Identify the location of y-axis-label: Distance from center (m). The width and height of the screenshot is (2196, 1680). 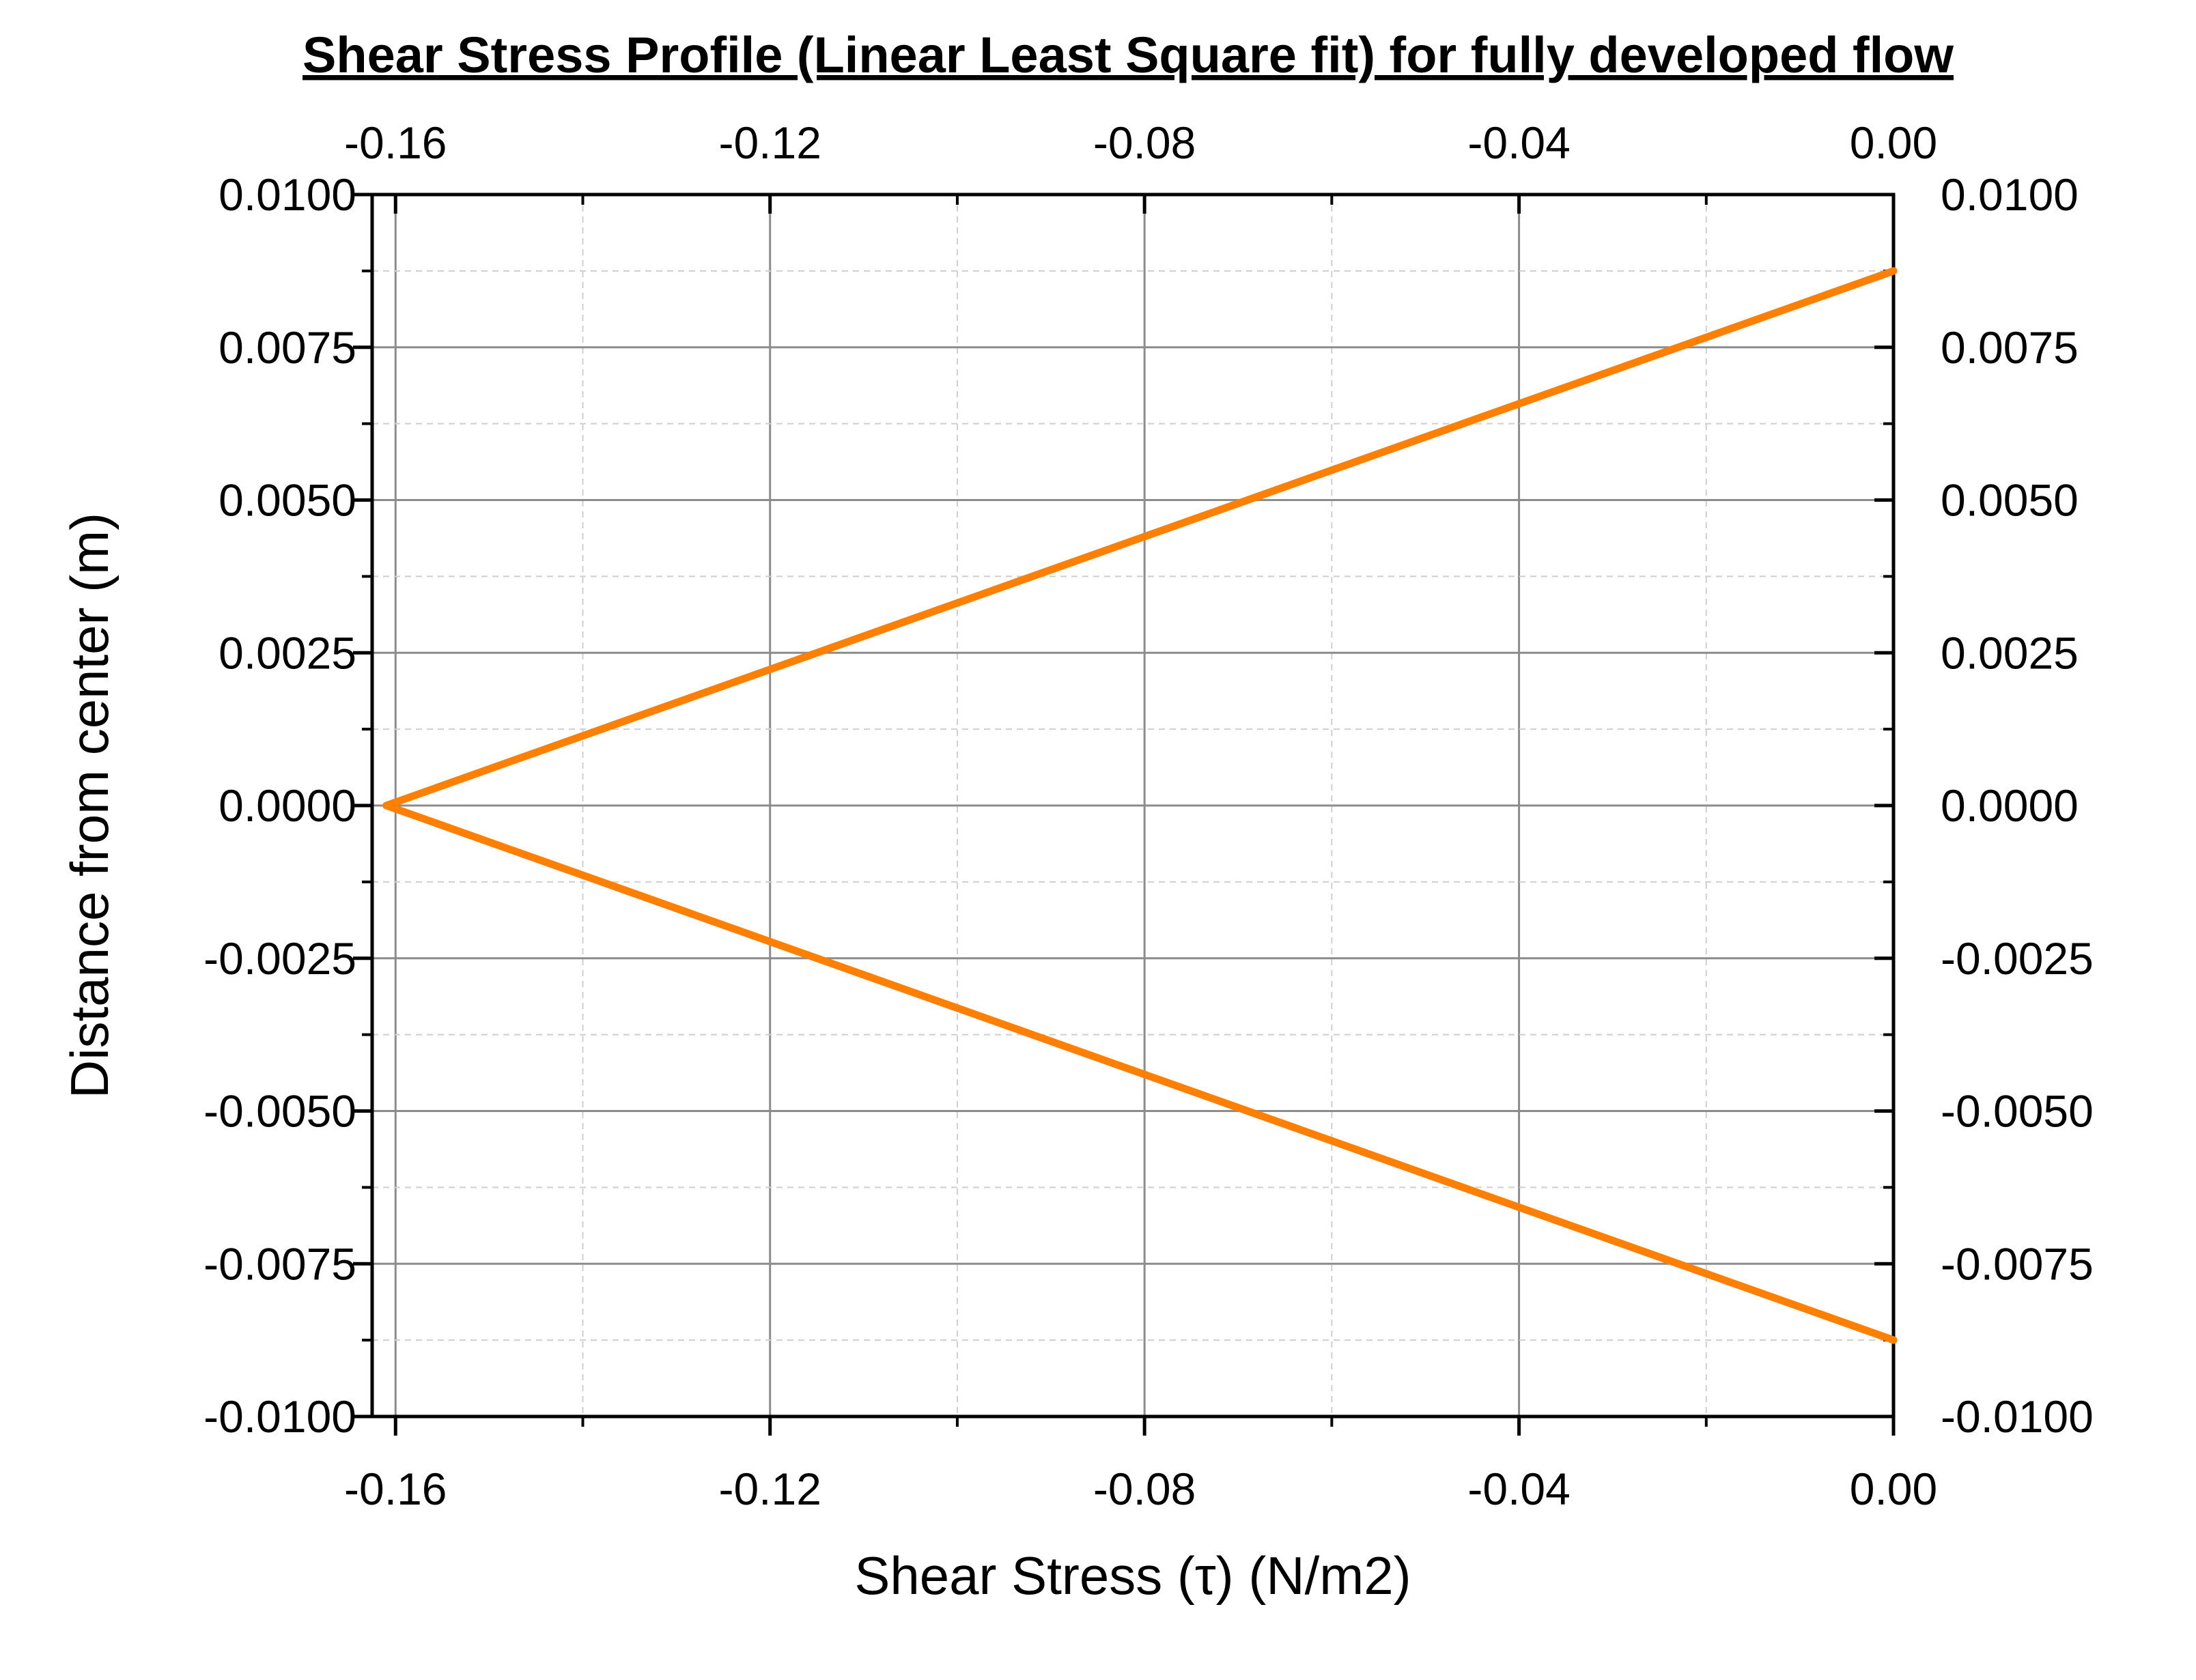
(89, 805).